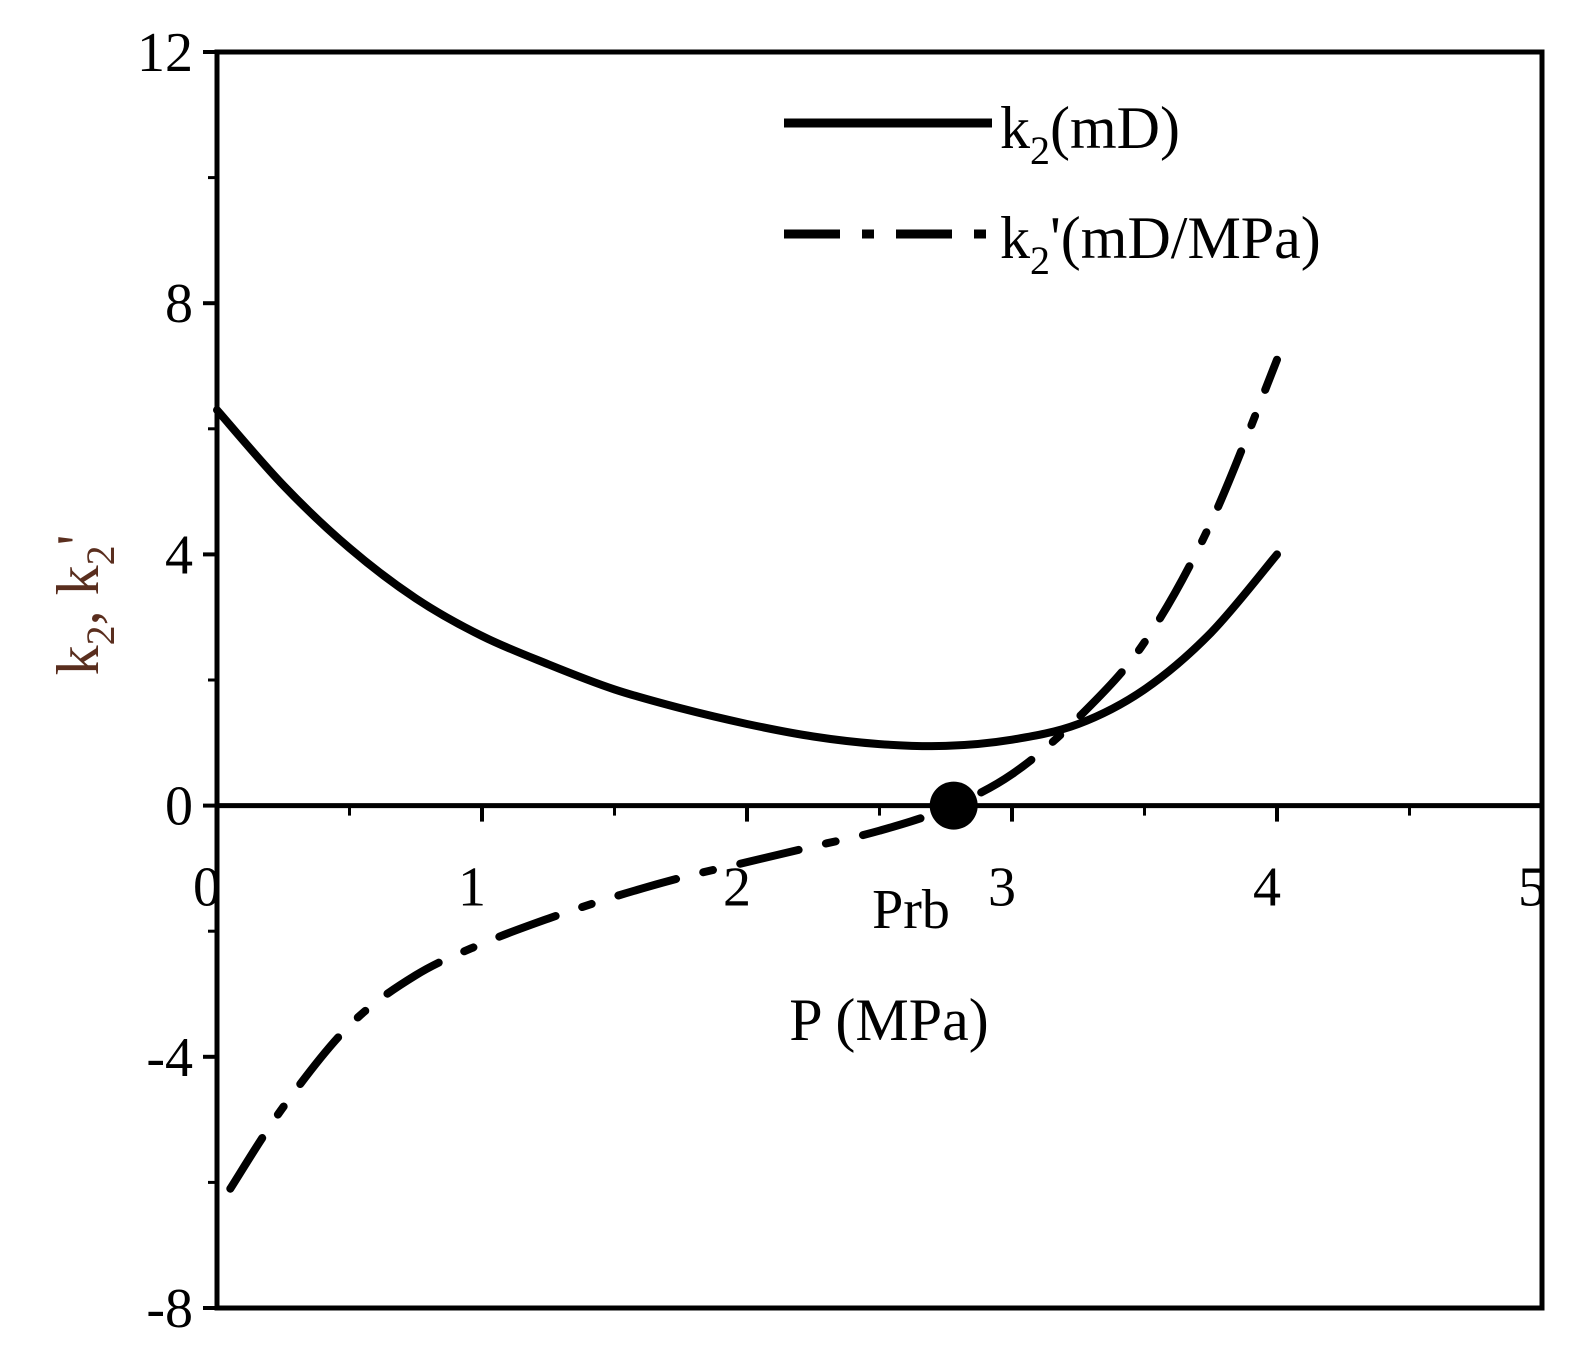 Image resolution: width=1577 pixels, height=1360 pixels. I want to click on y-title-main: k, so click(78, 660).